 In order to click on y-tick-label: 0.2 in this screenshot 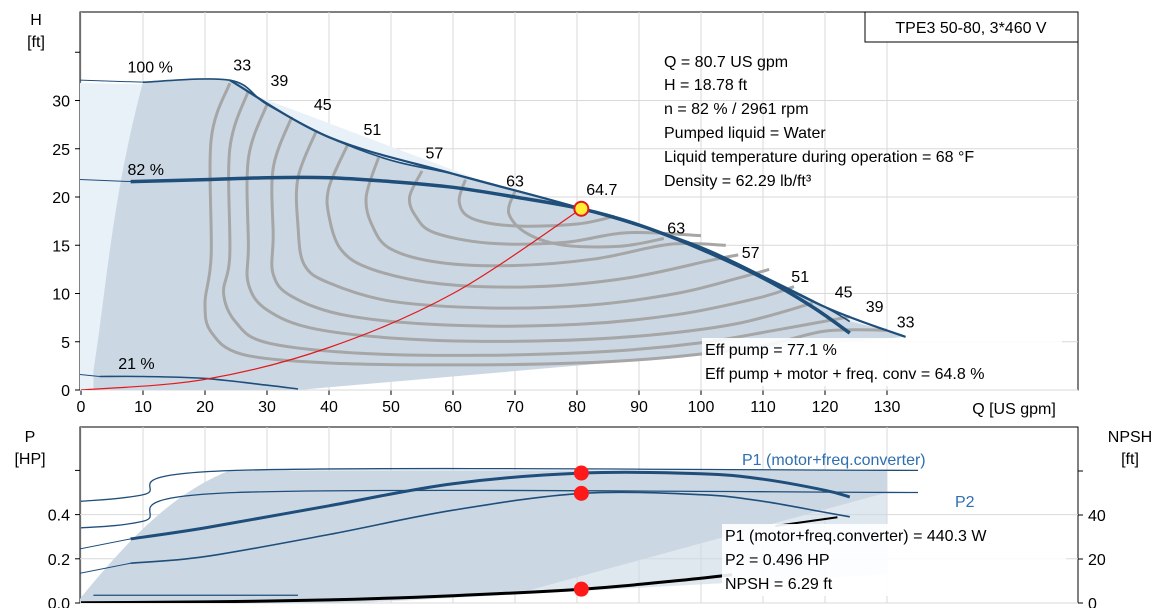, I will do `click(59, 560)`.